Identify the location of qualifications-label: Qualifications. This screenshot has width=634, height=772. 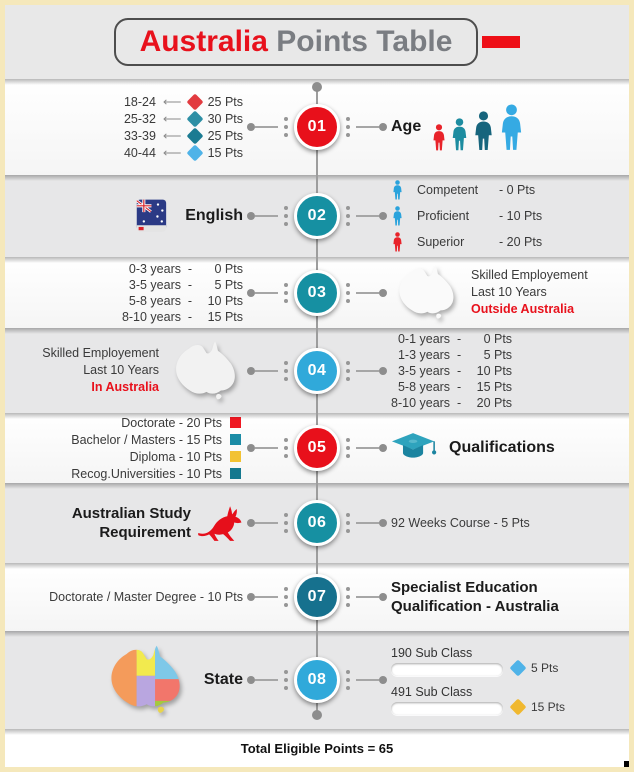
(502, 447).